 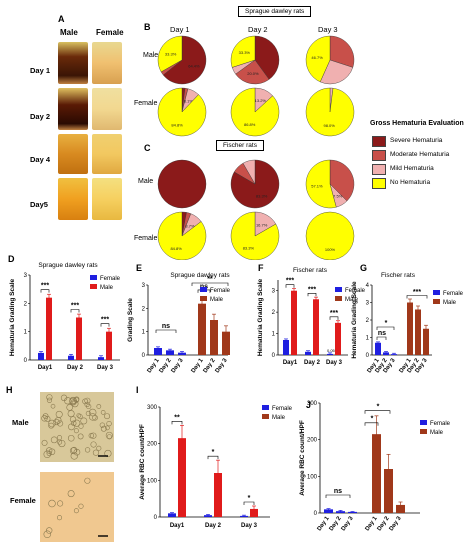 What do you see at coordinates (147, 148) in the screenshot?
I see `panel-letter-c: C` at bounding box center [147, 148].